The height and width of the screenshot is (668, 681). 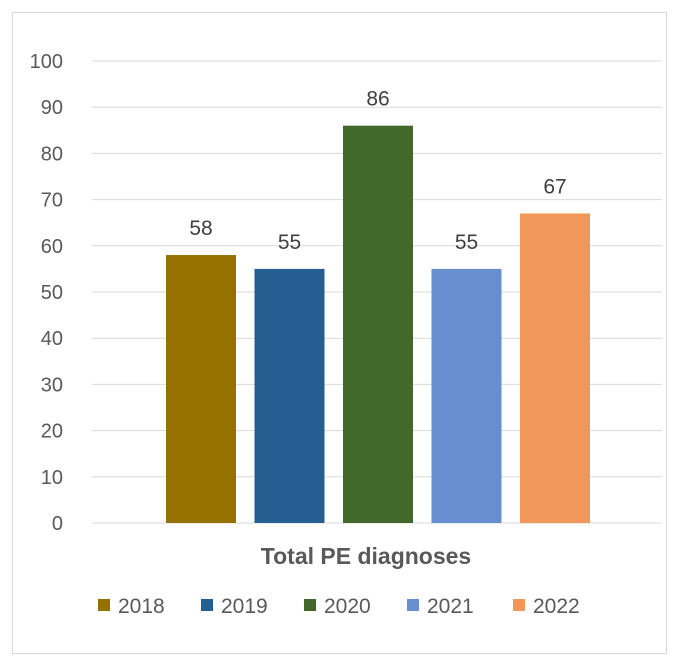 What do you see at coordinates (347, 606) in the screenshot?
I see `legend-label-2020: 2020` at bounding box center [347, 606].